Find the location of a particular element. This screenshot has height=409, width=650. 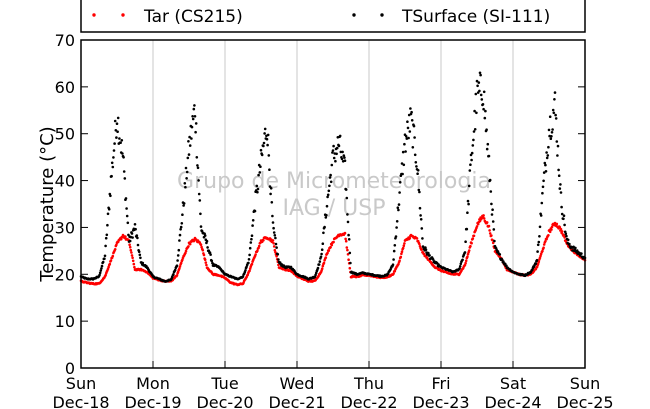

legend-label-tar: Tar (CS215) is located at coordinates (193, 17).